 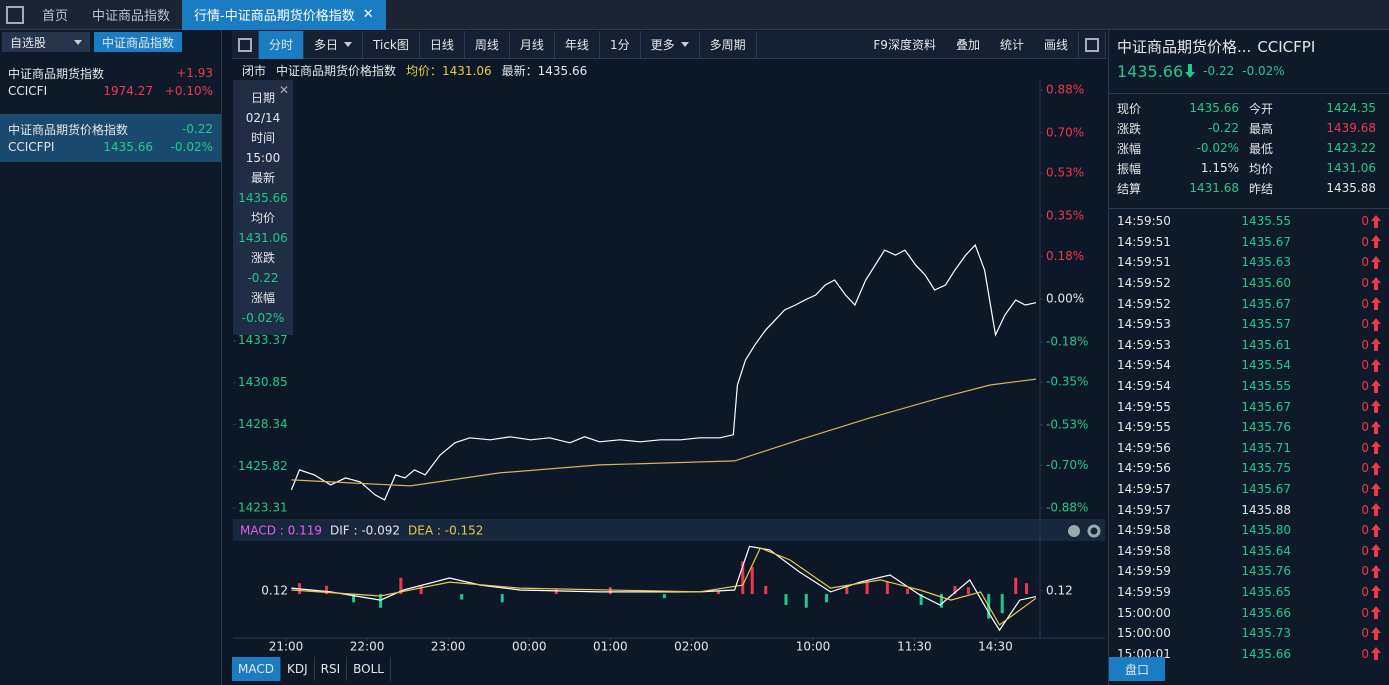 What do you see at coordinates (138, 42) in the screenshot?
I see `sidebar-tab: 中证商品指数` at bounding box center [138, 42].